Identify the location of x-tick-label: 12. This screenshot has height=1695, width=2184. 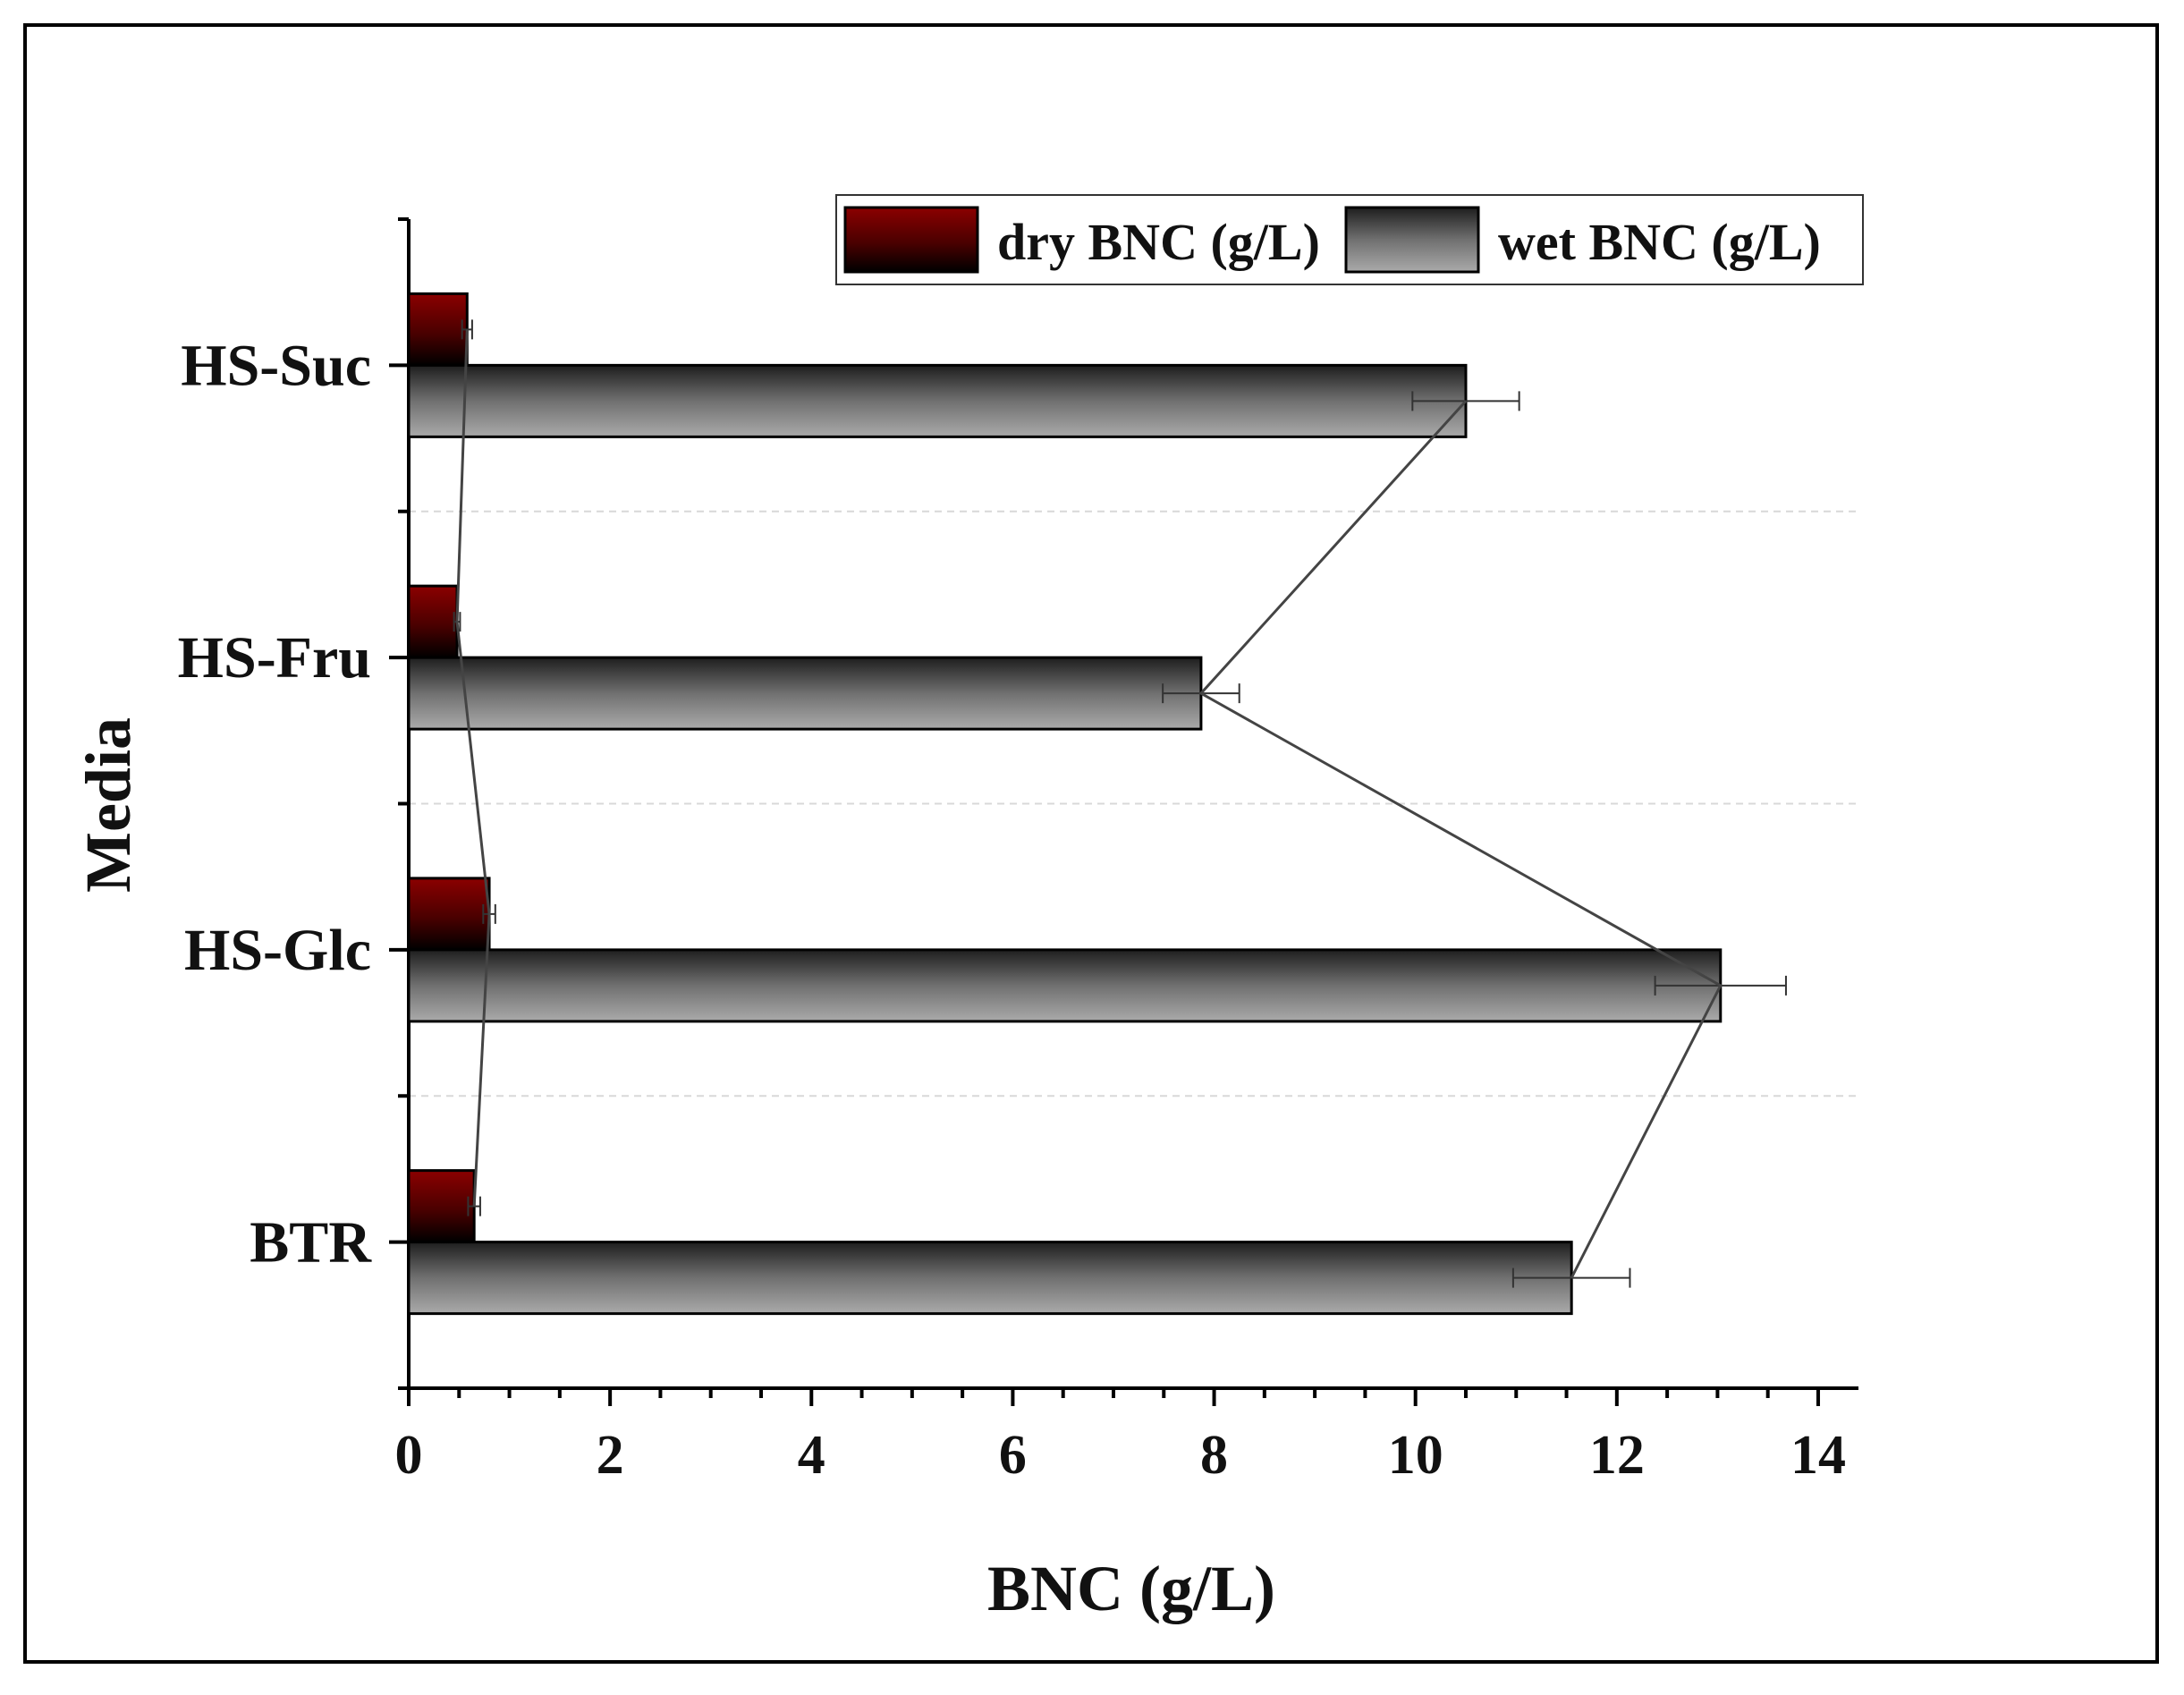
(1617, 1456).